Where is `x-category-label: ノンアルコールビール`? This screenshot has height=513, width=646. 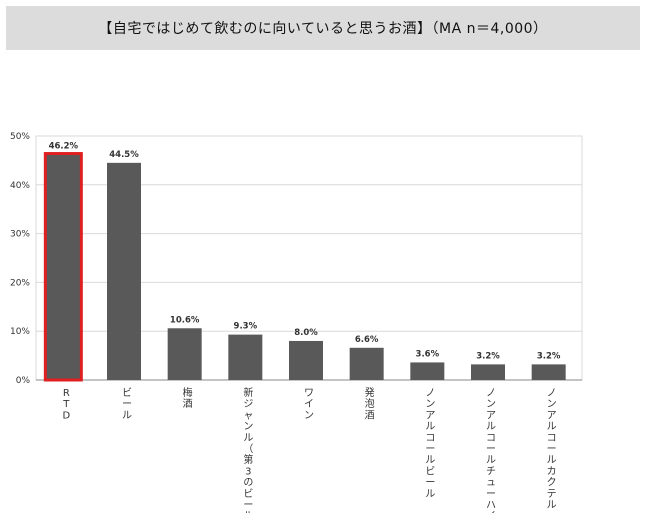 x-category-label: ノンアルコールビール is located at coordinates (430, 444).